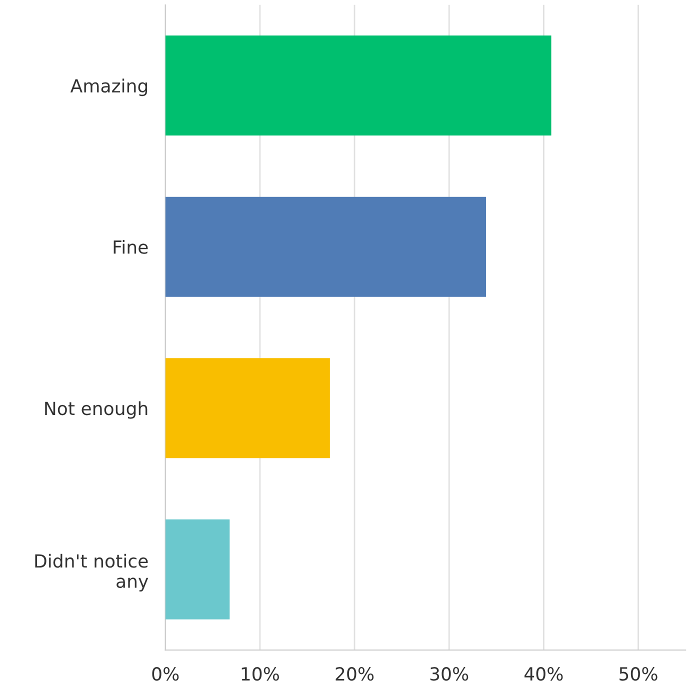 The image size is (689, 696). I want to click on y-tick-label: Fine, so click(131, 247).